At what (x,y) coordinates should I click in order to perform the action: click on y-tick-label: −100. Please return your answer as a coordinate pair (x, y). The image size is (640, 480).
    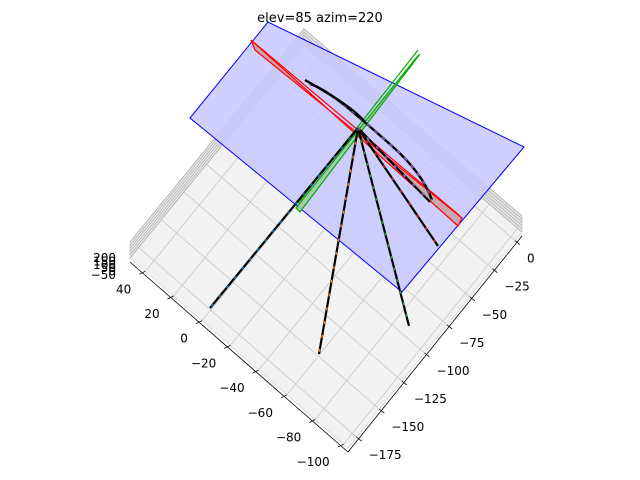
    Looking at the image, I should click on (313, 462).